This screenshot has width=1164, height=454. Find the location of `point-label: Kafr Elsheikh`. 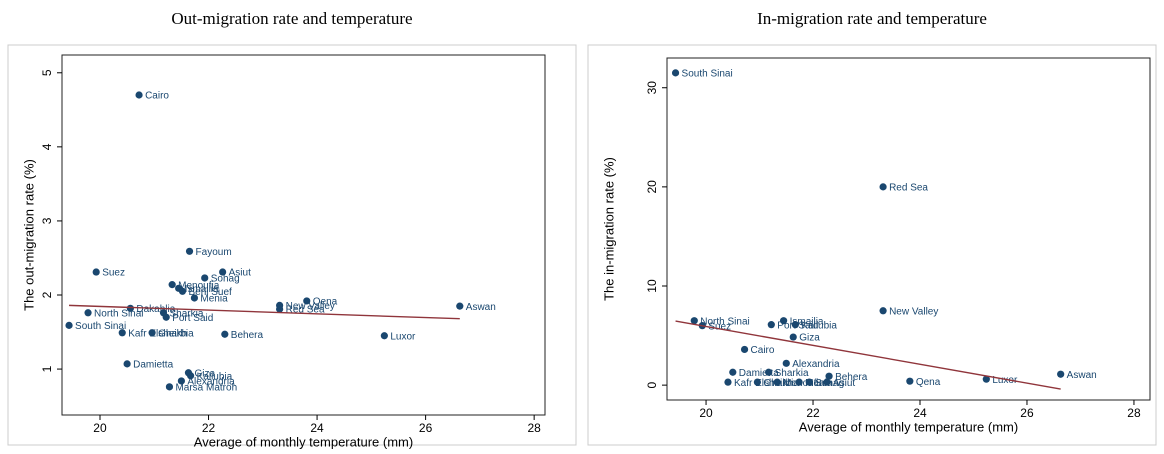

point-label: Kafr Elsheikh is located at coordinates (763, 383).